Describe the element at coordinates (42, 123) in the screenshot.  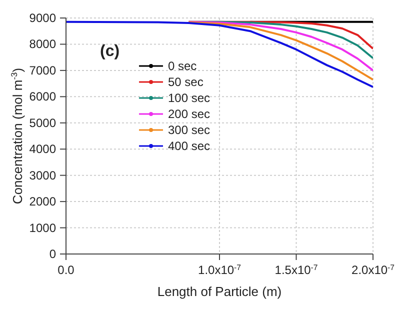
I see `y-tick-label: 5000` at that location.